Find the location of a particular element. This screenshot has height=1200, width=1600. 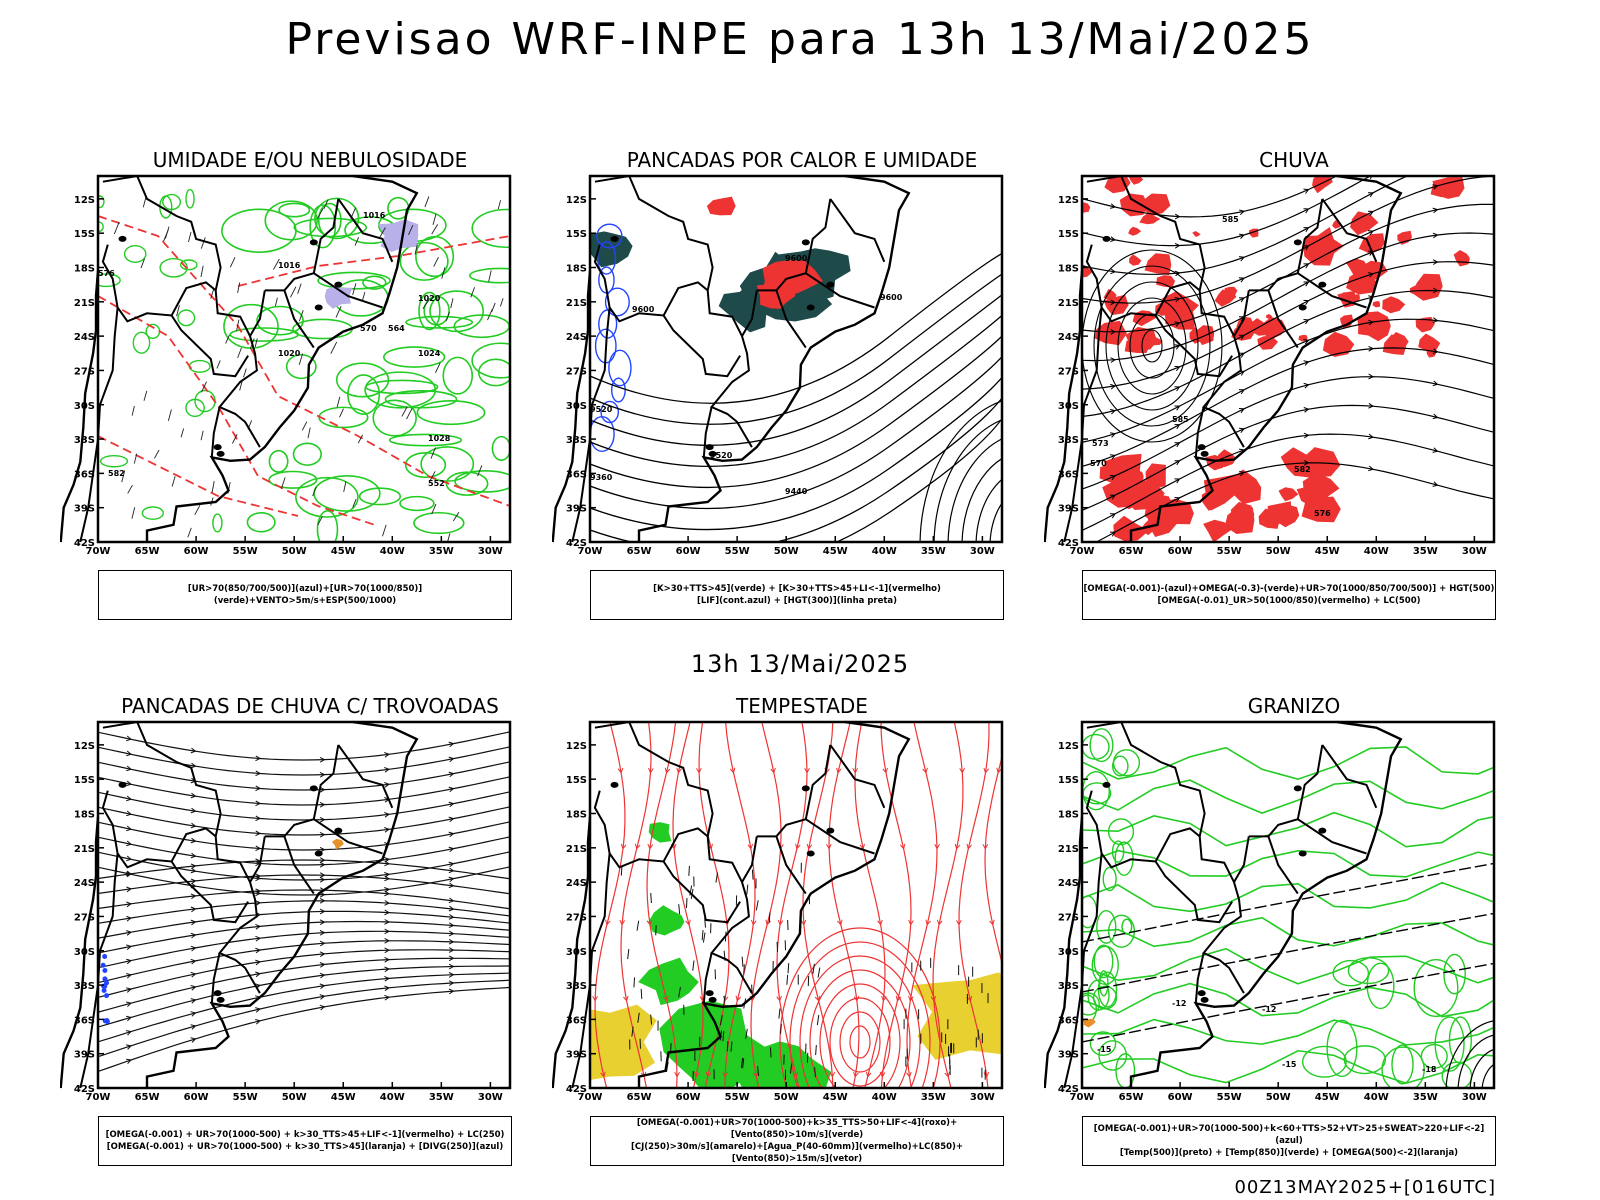

fields: 1016 1016 1020 1020 1024 1028 570 564 576 552 582 is located at coordinates (304, 365).